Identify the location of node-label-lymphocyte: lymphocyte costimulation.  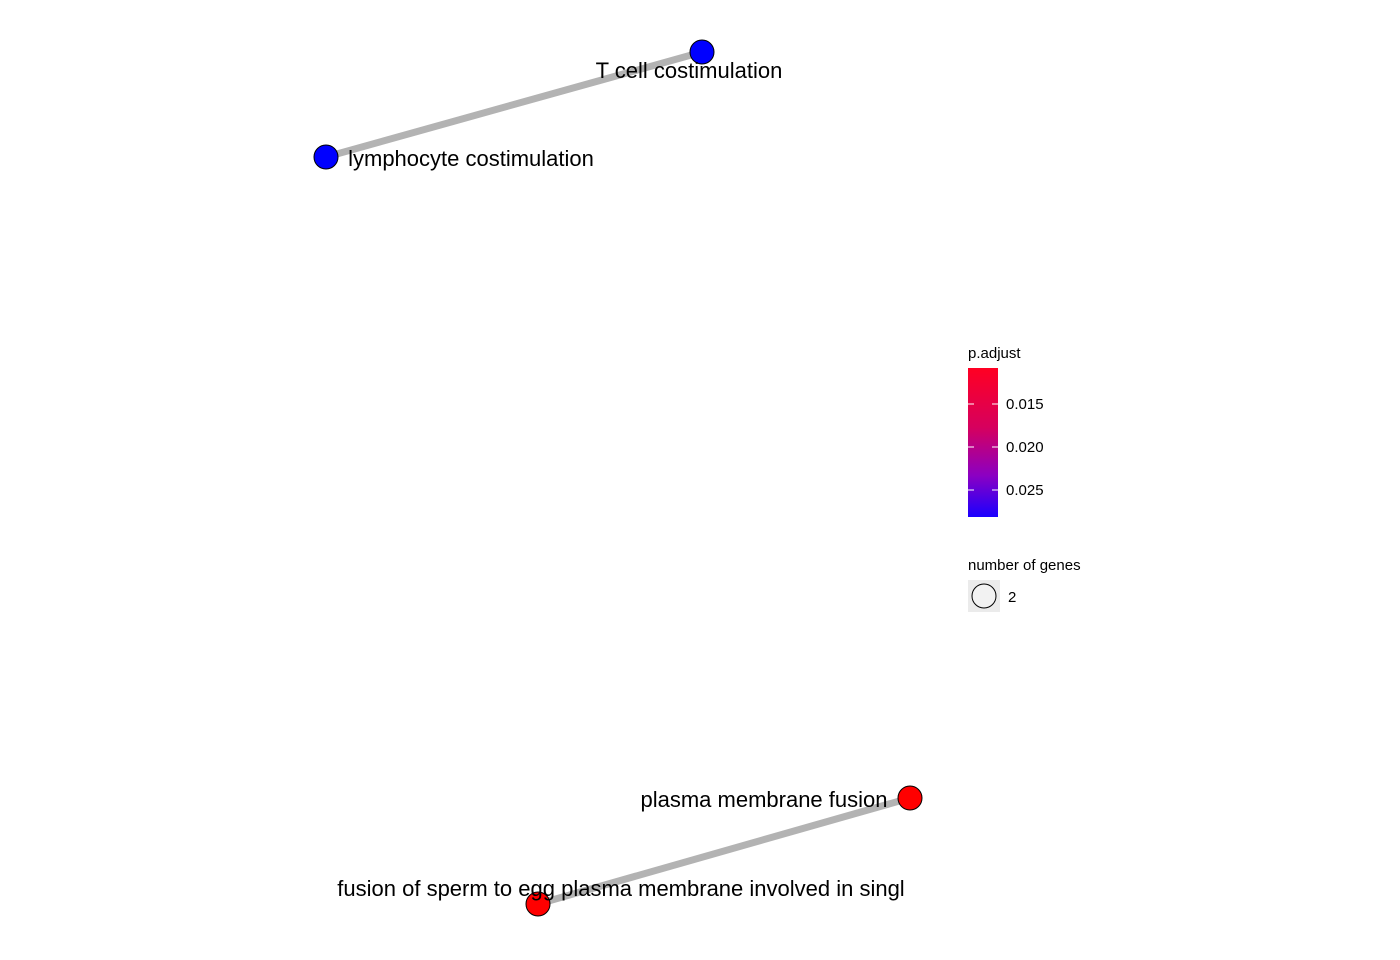
(471, 158).